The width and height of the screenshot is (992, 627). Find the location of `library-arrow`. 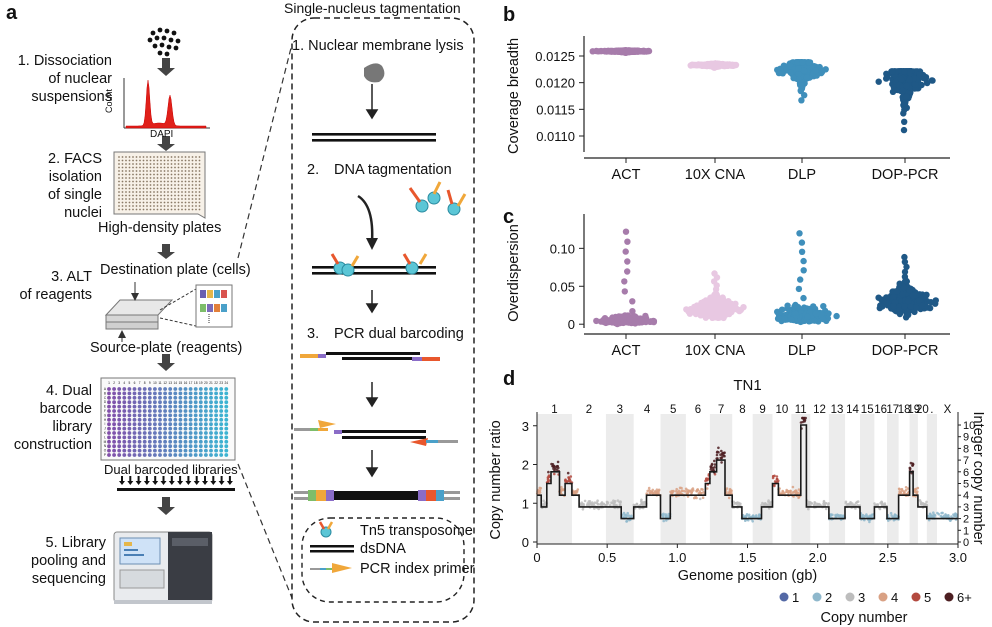

library-arrow is located at coordinates (146, 480).